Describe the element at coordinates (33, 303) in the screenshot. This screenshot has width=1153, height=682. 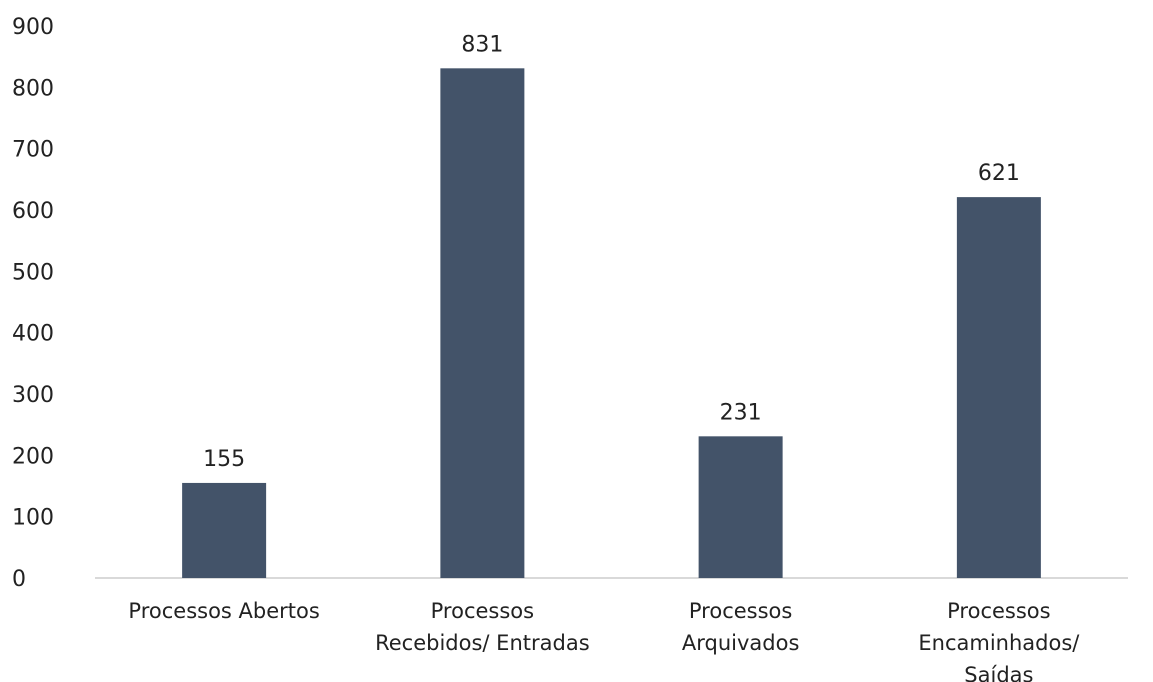
I see `y-axis-ticks: 0 100 200 300 400 500 600 700 800 900` at that location.